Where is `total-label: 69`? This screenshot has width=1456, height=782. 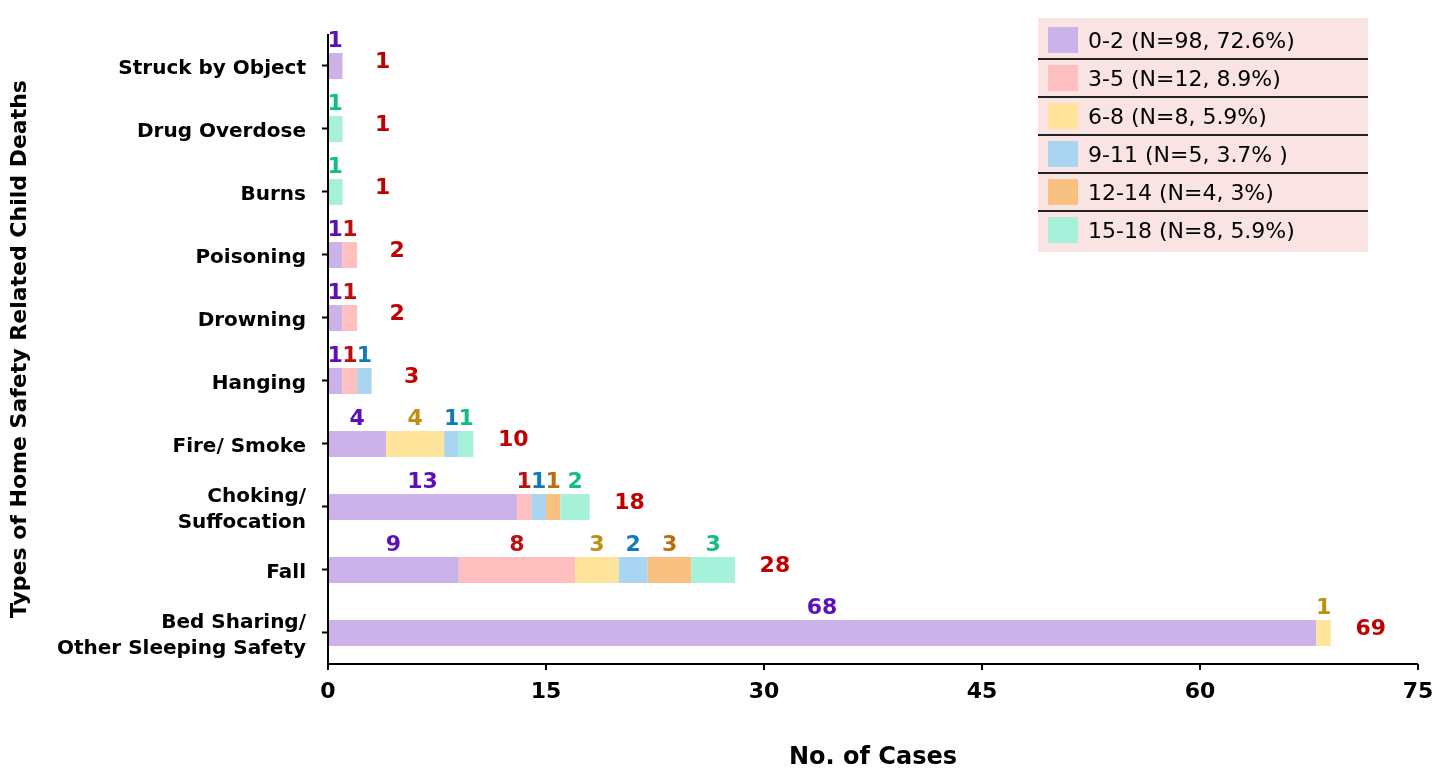
total-label: 69 is located at coordinates (1371, 627).